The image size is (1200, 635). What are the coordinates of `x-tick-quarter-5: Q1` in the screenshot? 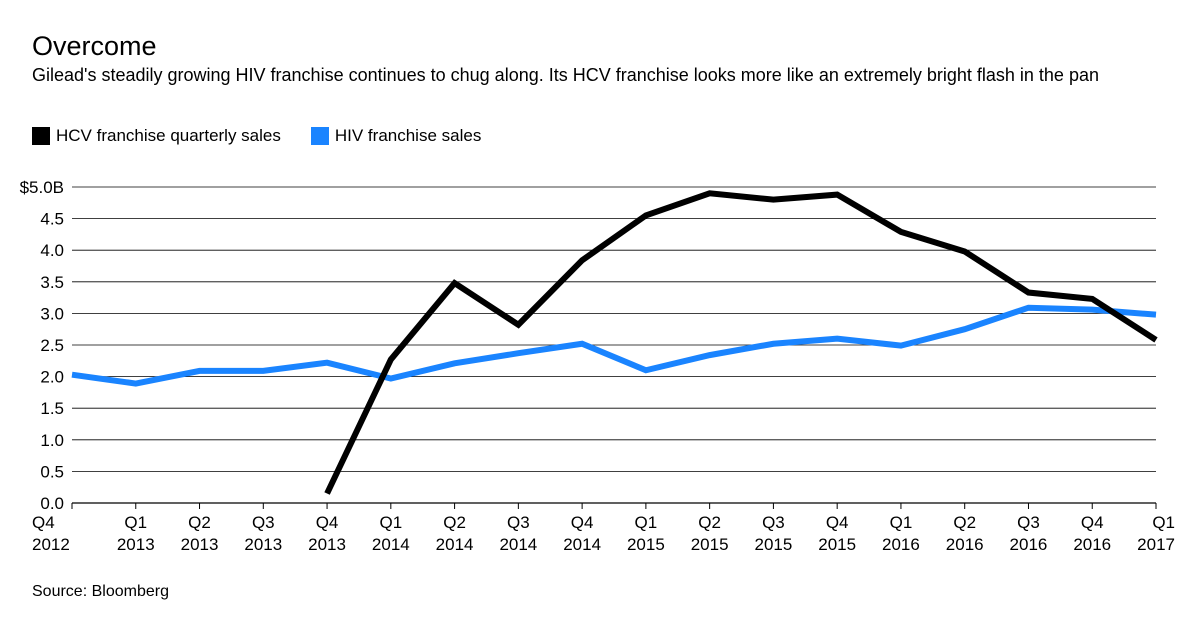 It's located at (390, 522).